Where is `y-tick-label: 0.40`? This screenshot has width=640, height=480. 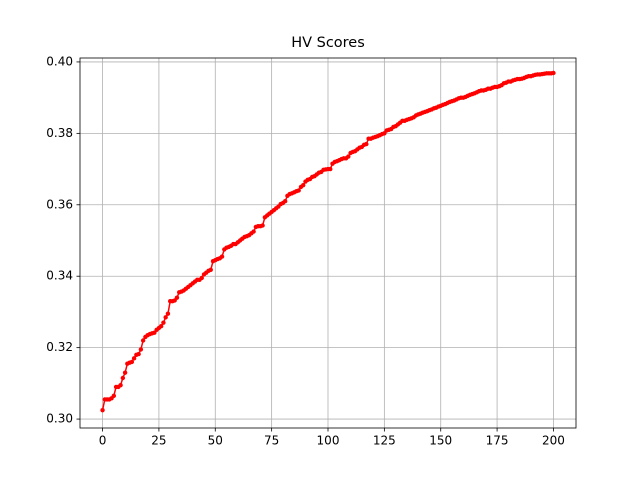 y-tick-label: 0.40 is located at coordinates (59, 61).